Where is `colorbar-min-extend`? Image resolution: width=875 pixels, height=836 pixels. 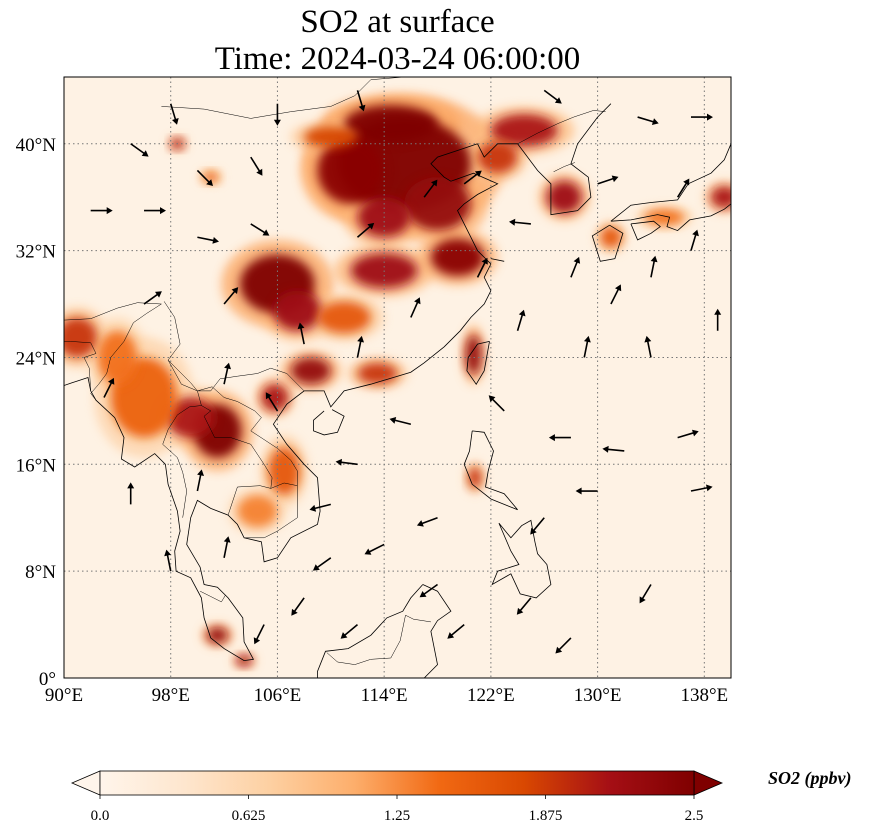 colorbar-min-extend is located at coordinates (85, 783).